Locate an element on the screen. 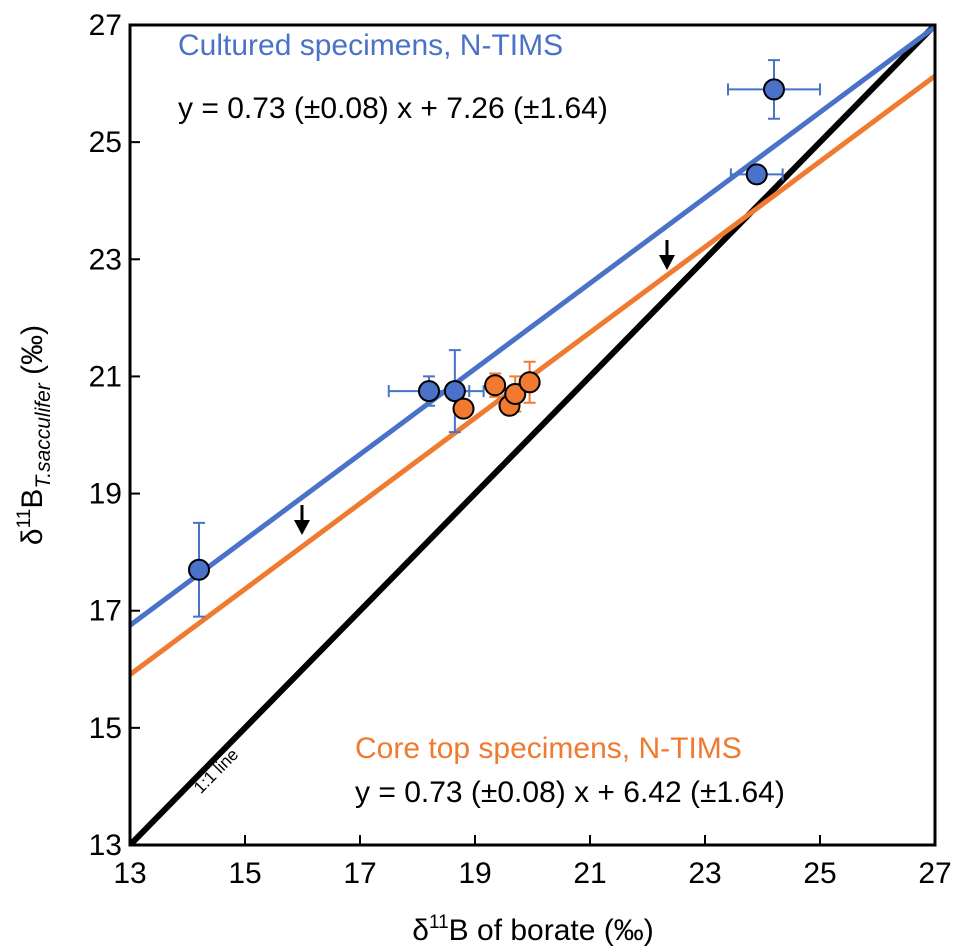  y-label-suffix: (‰) is located at coordinates (32, 354).